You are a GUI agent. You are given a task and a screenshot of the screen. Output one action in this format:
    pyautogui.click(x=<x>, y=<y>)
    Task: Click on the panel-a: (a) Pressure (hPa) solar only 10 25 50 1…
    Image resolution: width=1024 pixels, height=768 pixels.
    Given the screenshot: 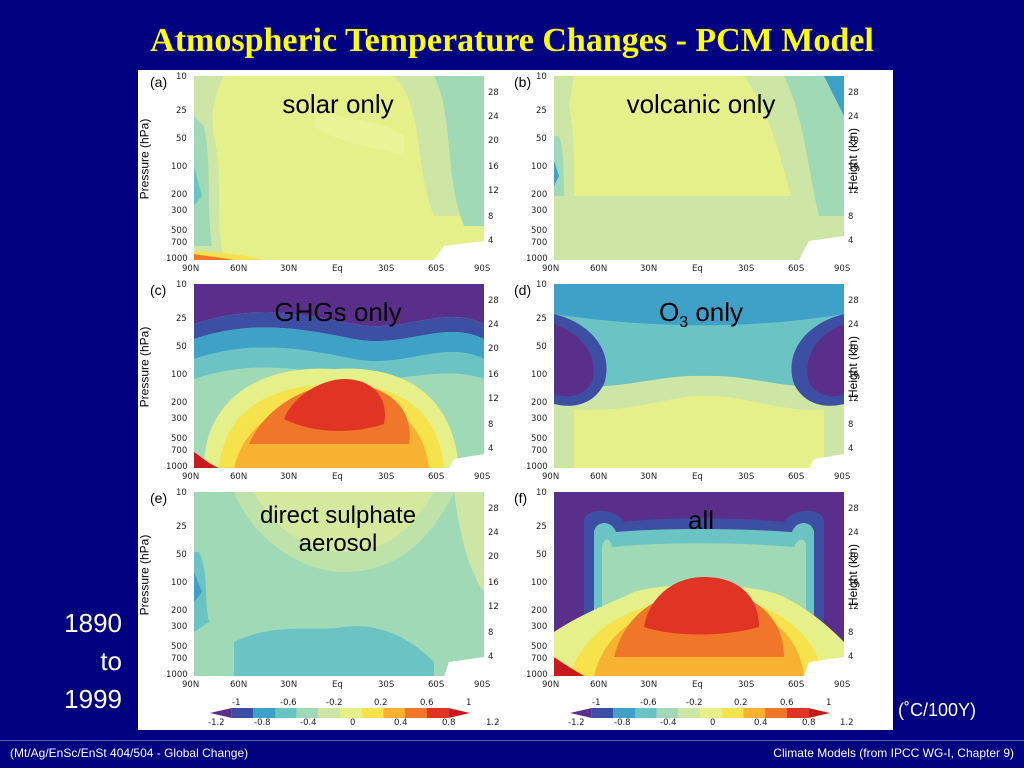 What is the action you would take?
    pyautogui.click(x=327, y=176)
    